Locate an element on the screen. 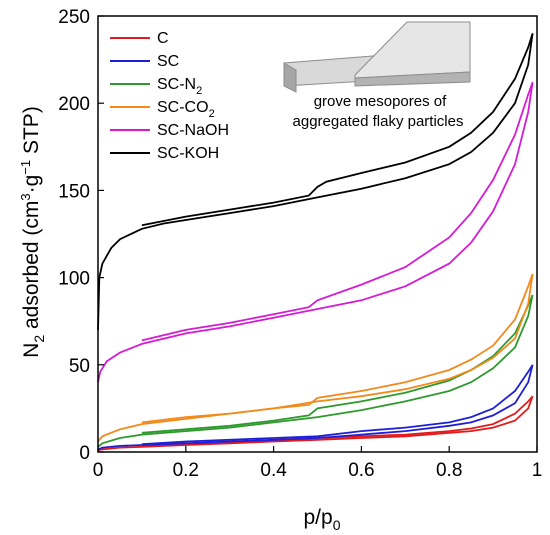 Image resolution: width=550 pixels, height=535 pixels. flake-right-base is located at coordinates (412, 79).